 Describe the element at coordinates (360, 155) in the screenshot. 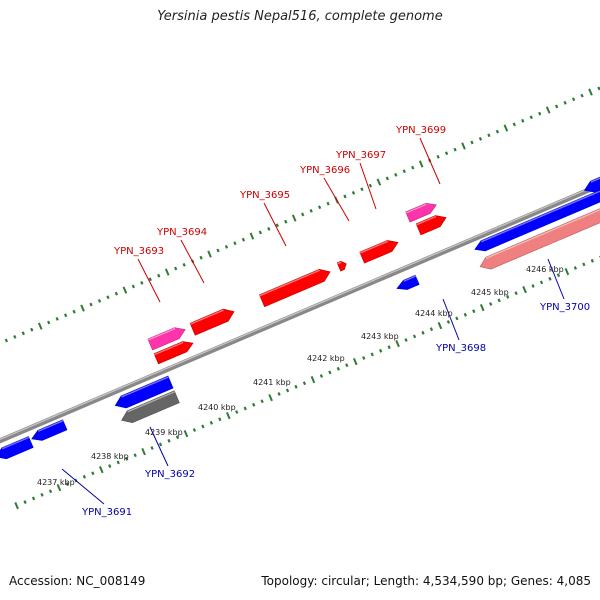

I see `gene-label: YPN_3697` at that location.